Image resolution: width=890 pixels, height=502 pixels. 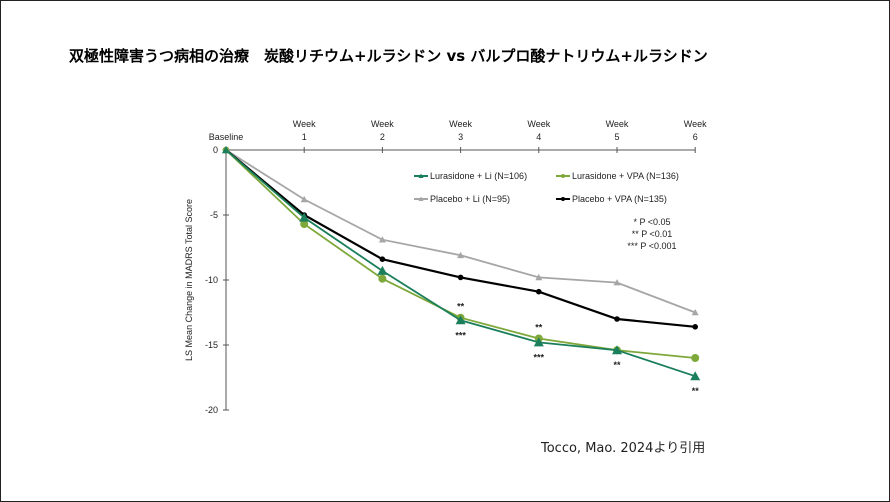 What do you see at coordinates (695, 137) in the screenshot?
I see `x-tick-label: 6` at bounding box center [695, 137].